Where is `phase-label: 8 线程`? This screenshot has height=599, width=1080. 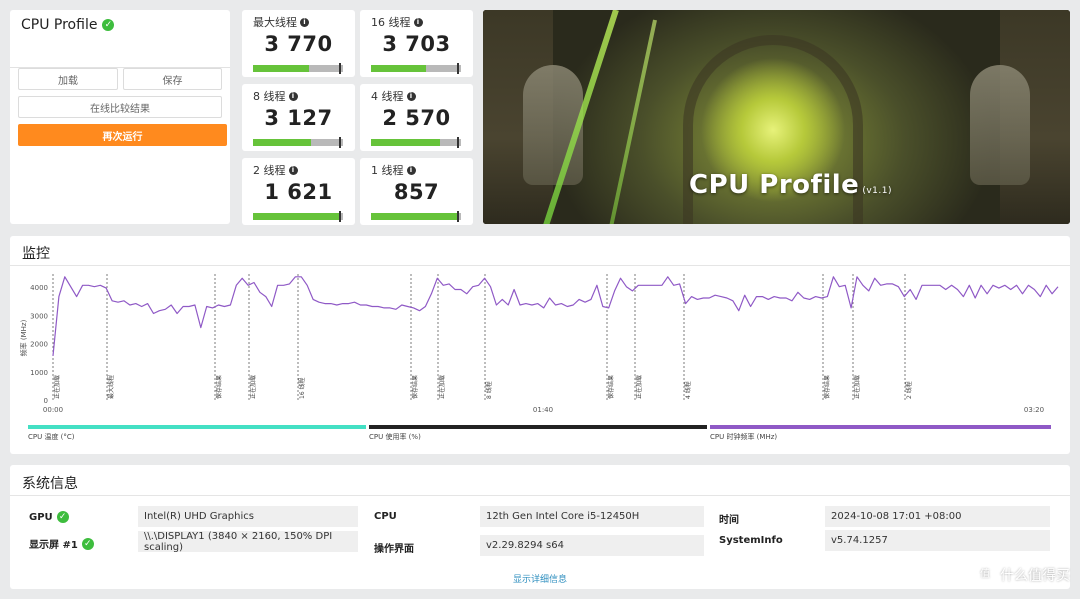
phase-label: 8 线程 is located at coordinates (489, 390).